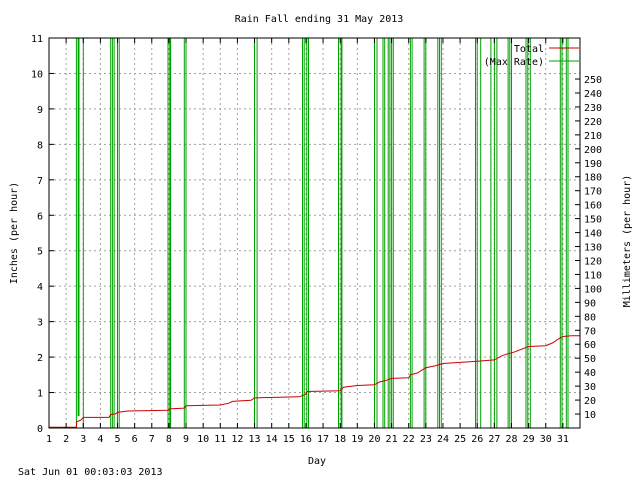 The height and width of the screenshot is (480, 640). I want to click on y-tick-label: 9, so click(40, 110).